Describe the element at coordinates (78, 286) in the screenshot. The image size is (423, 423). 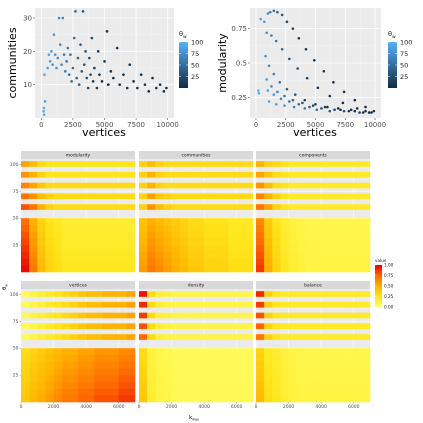
I see `facet-strip-label: vertices` at that location.